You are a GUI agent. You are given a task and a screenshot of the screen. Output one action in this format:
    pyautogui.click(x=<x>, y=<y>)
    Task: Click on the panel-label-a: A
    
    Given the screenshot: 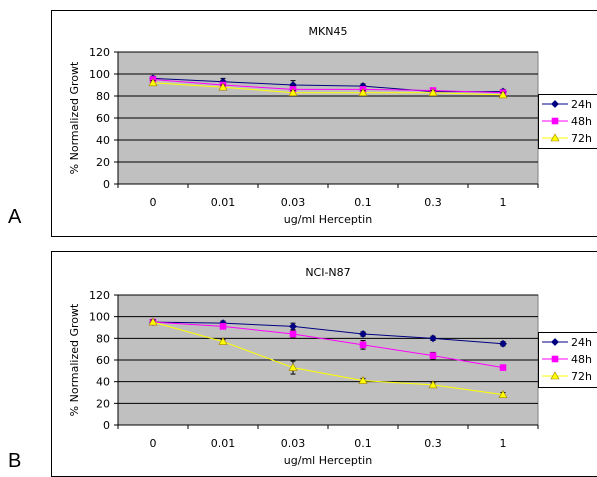 What is the action you would take?
    pyautogui.click(x=15, y=217)
    